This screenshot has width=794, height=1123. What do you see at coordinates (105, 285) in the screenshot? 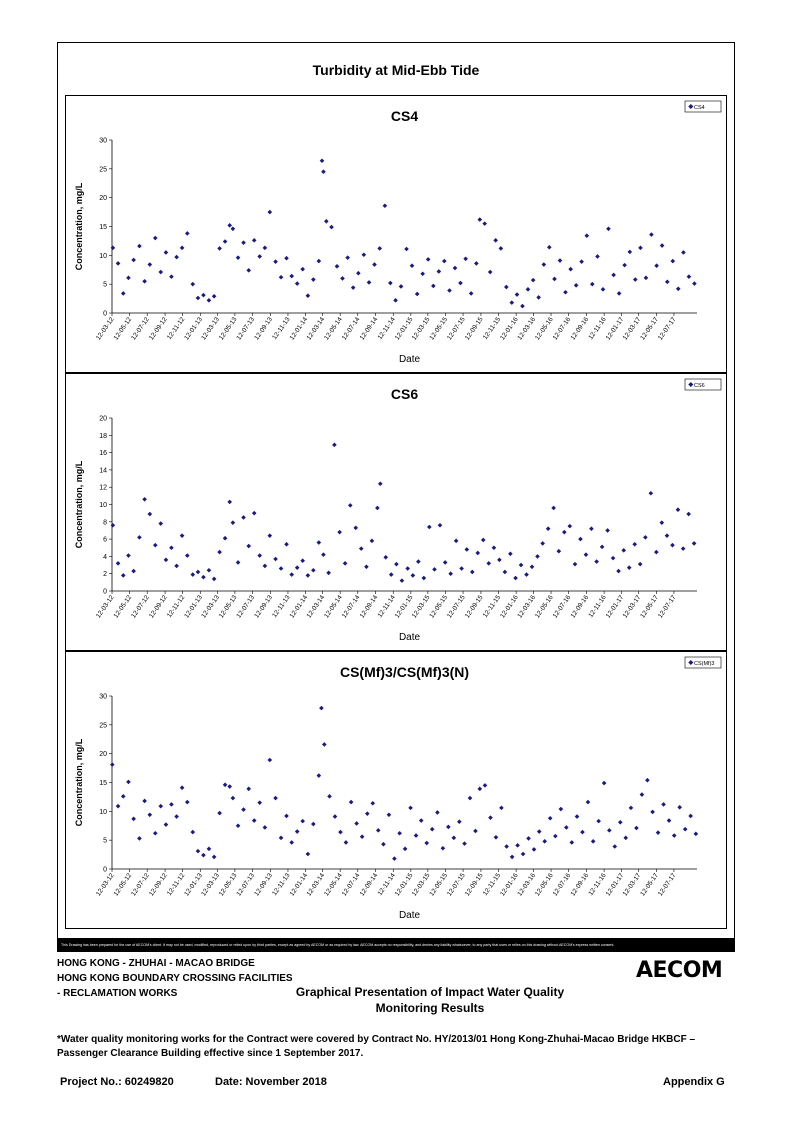
I see `y-tick-label: 5` at bounding box center [105, 285].